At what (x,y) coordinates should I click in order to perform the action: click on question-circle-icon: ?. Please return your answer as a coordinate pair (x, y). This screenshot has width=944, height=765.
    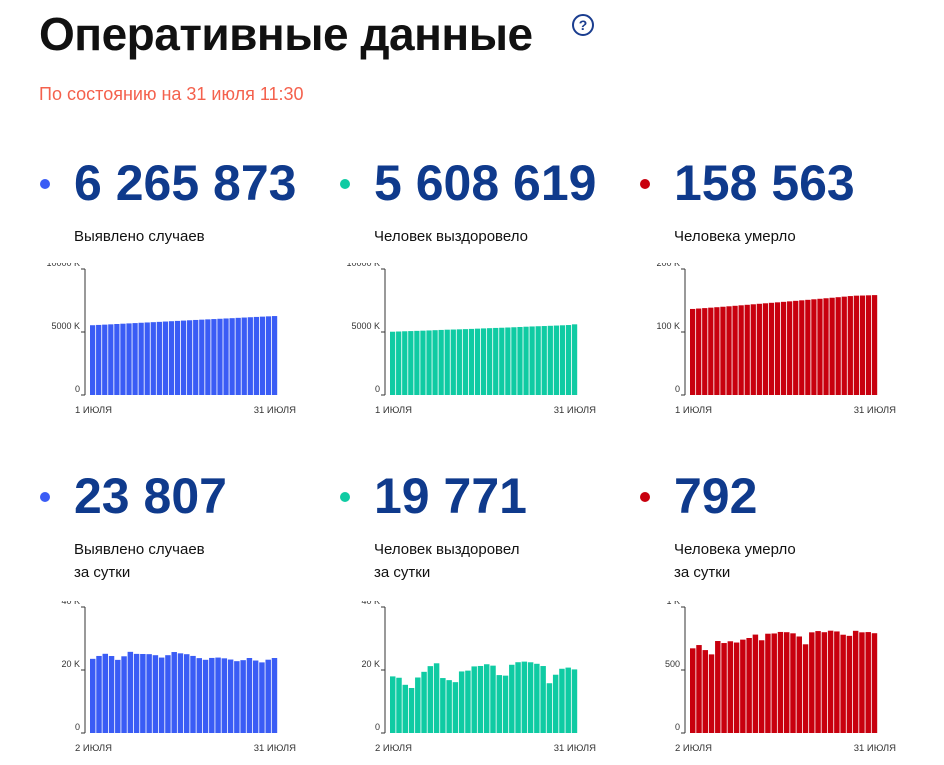
    Looking at the image, I should click on (583, 25).